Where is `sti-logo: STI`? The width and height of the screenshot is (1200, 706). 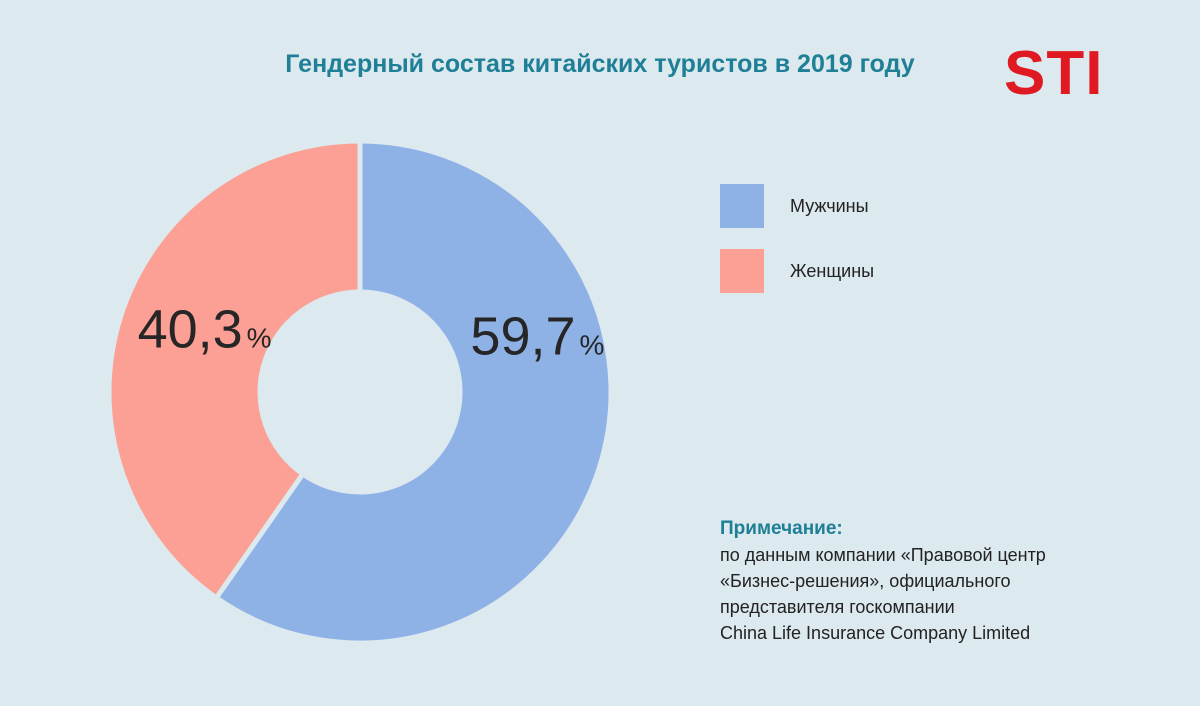
sti-logo: STI is located at coordinates (1054, 73).